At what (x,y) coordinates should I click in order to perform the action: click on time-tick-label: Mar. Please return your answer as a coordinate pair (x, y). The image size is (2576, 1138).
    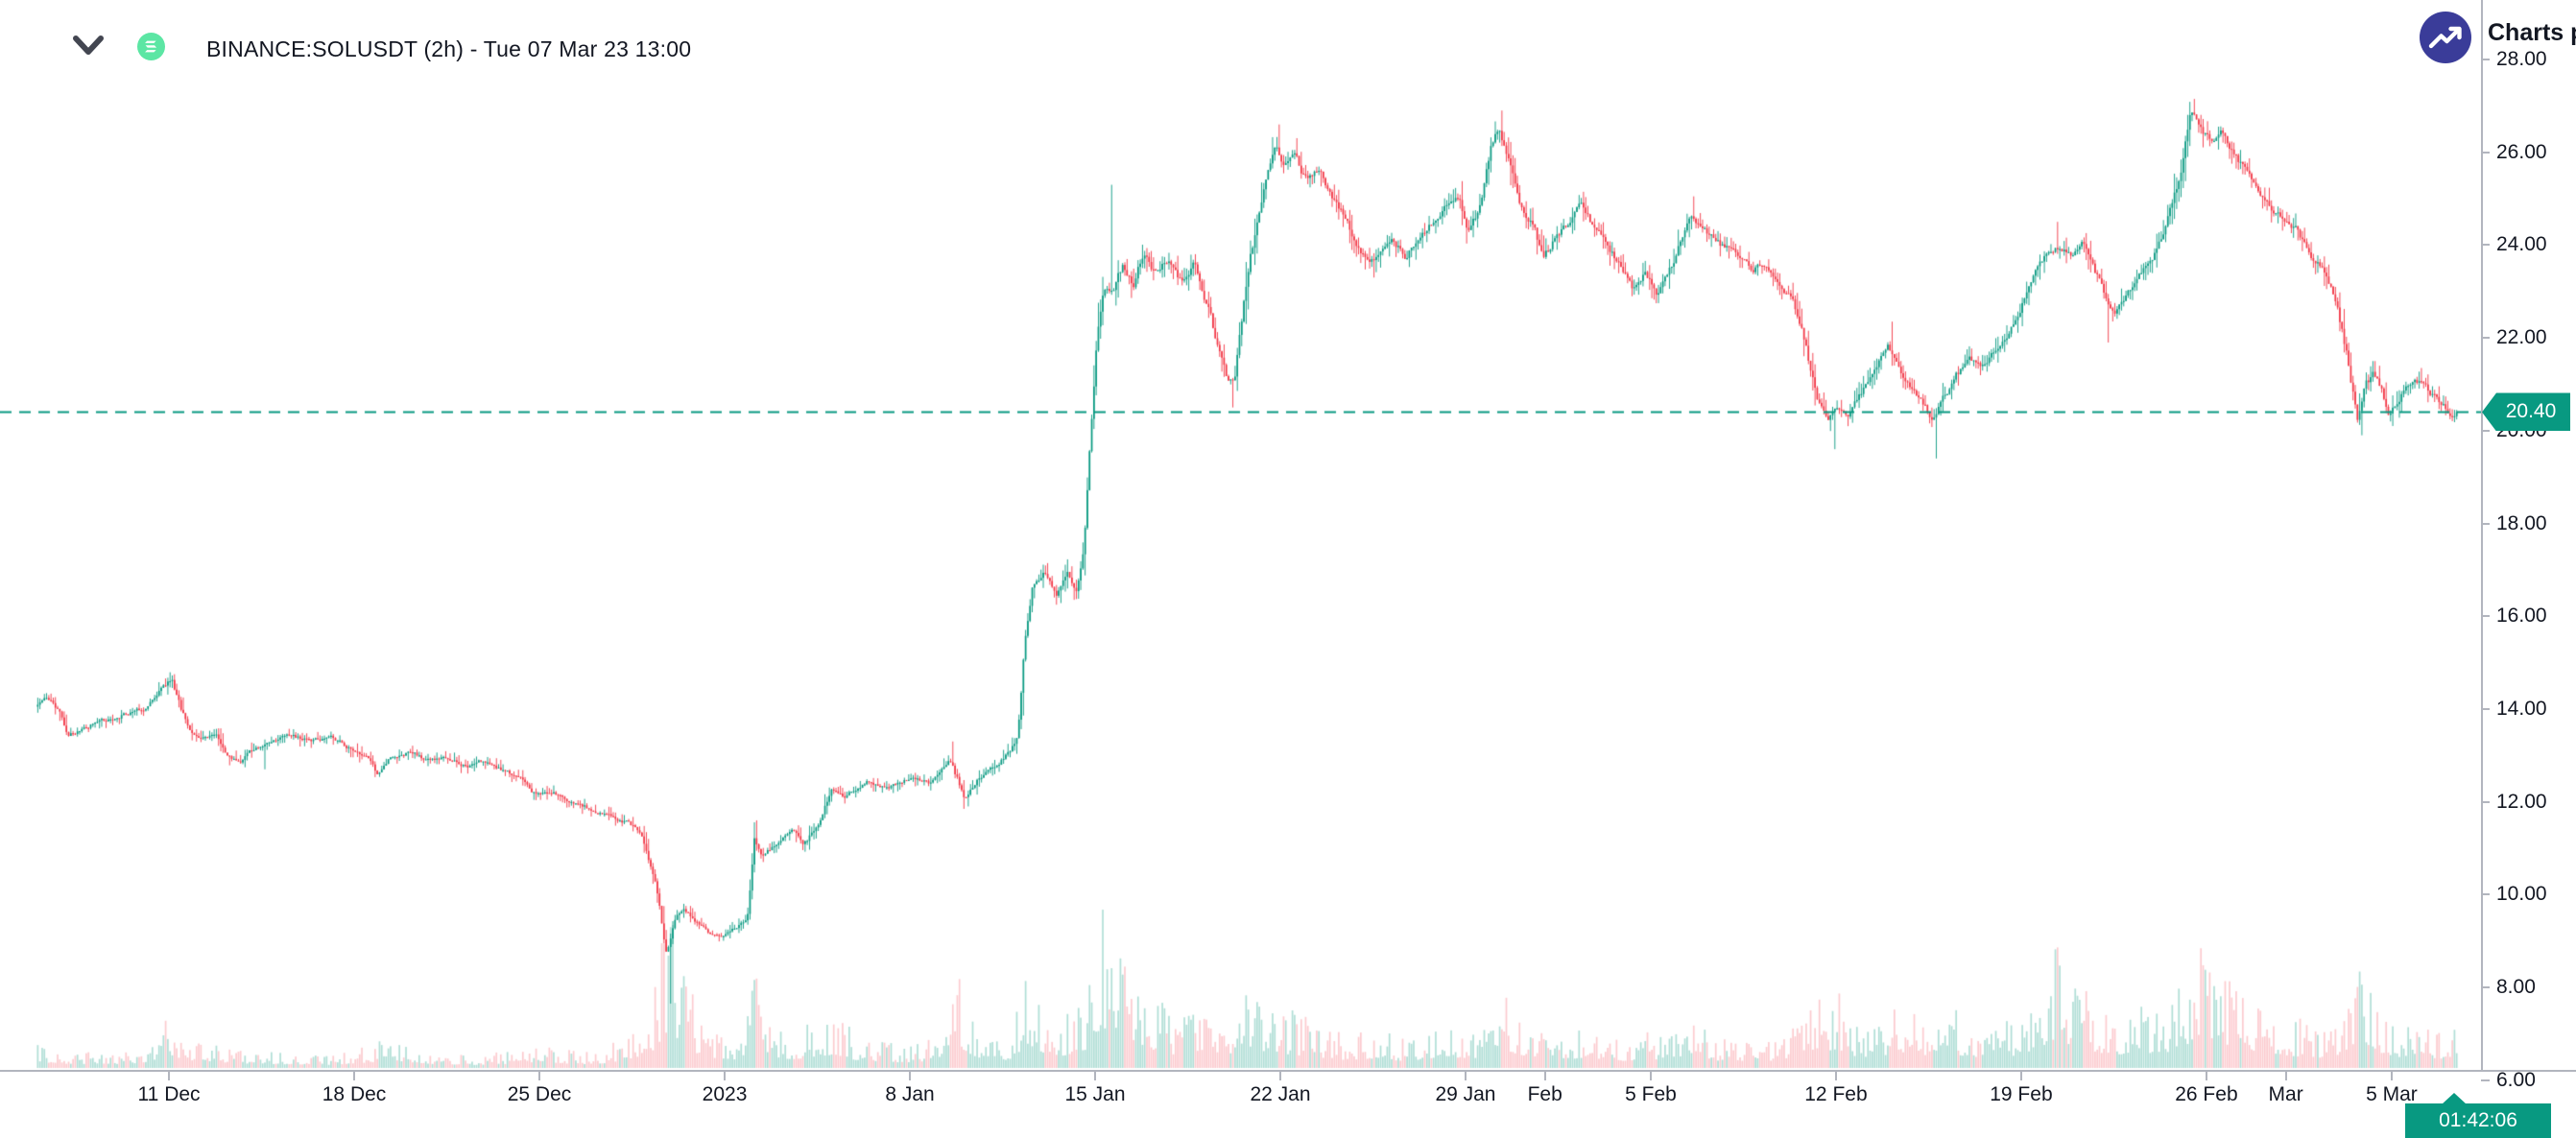
    Looking at the image, I should click on (2285, 1094).